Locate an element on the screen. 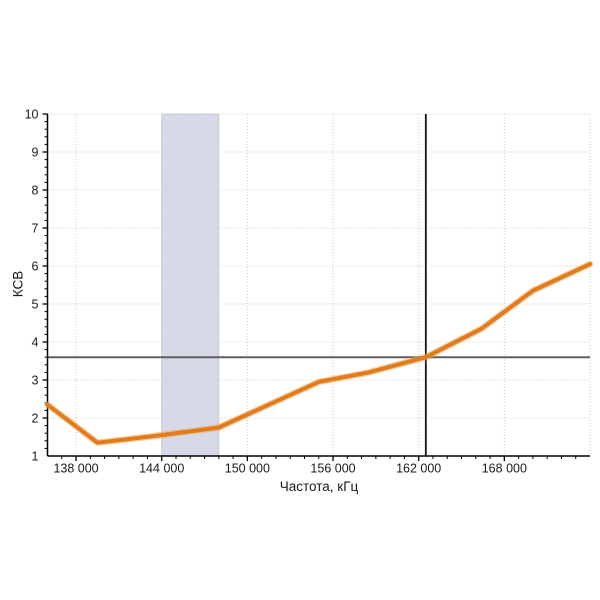 The width and height of the screenshot is (600, 600). x-tick-label: 144 000 is located at coordinates (161, 469).